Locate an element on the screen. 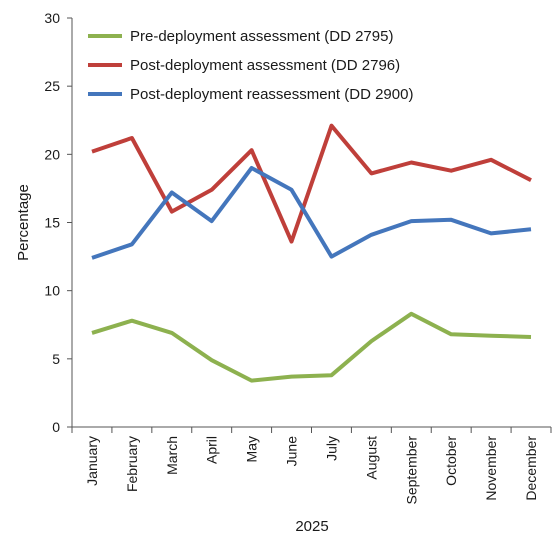 The width and height of the screenshot is (556, 537). x-tick-label: December is located at coordinates (531, 468).